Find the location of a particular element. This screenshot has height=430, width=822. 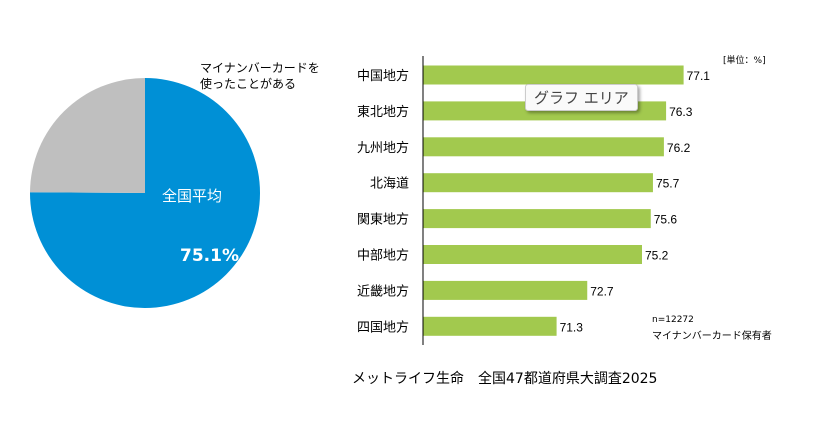

value-label: 77.1 is located at coordinates (699, 76).